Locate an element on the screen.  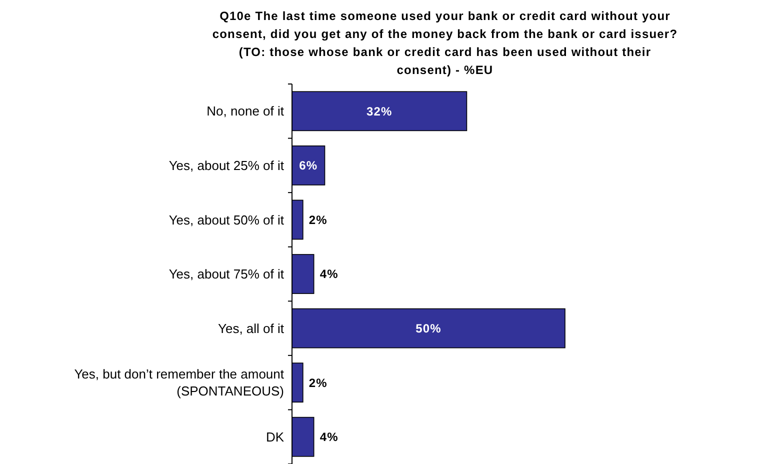
y-tick-label: Yes, about 25% of it is located at coordinates (226, 165).